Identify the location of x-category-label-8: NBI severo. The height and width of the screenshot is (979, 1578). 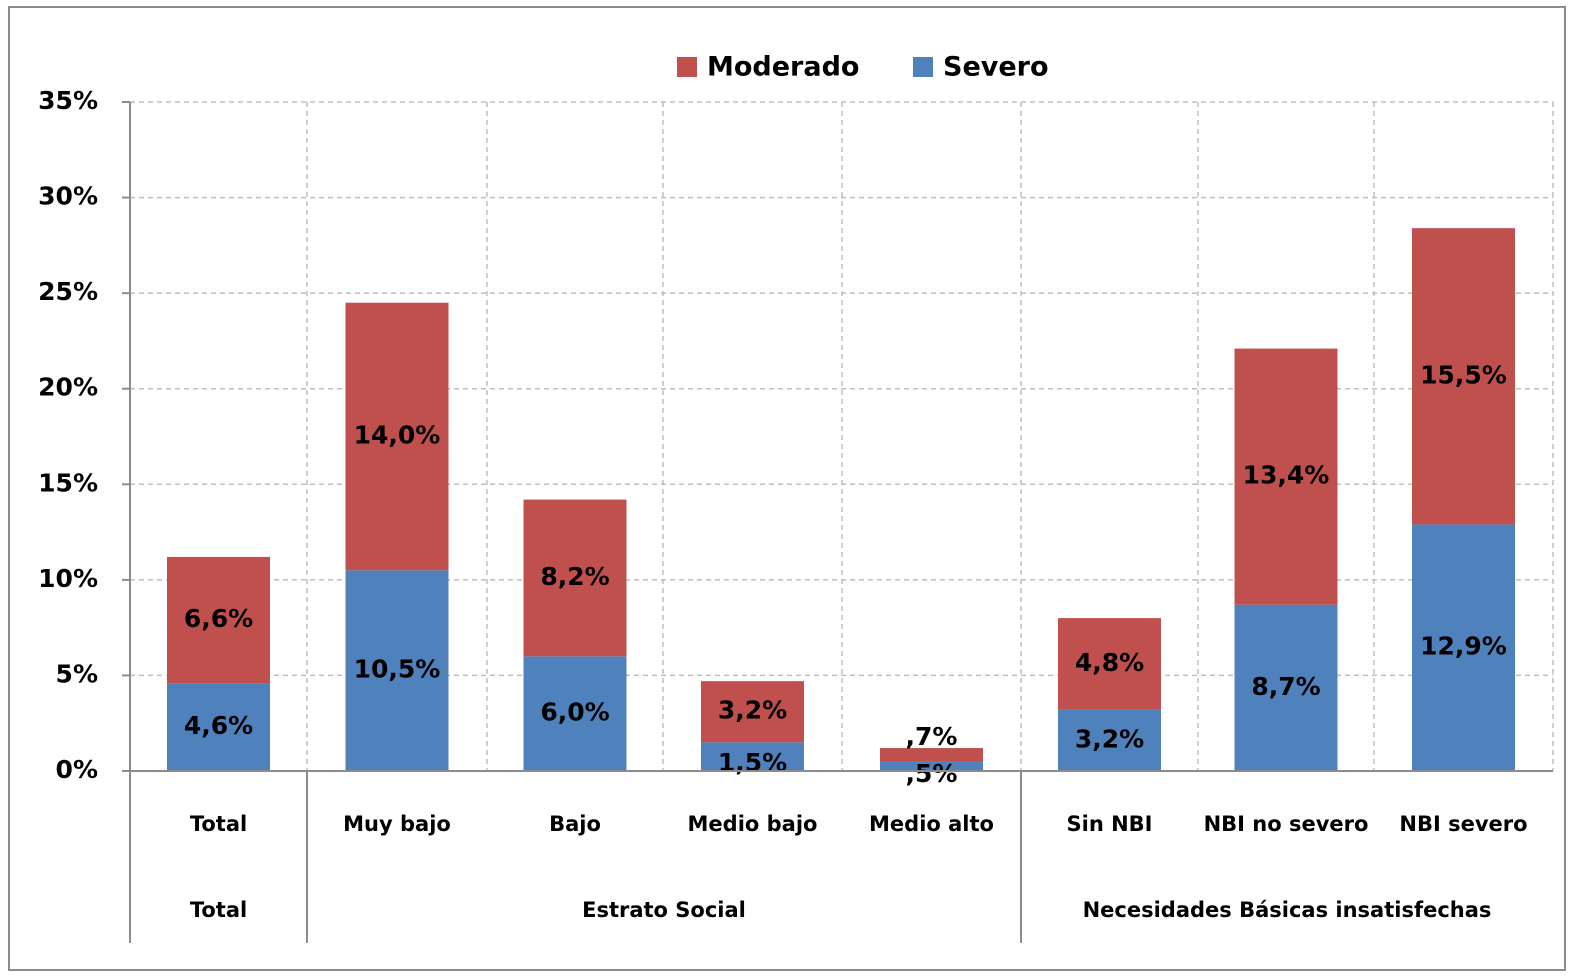
(1463, 824).